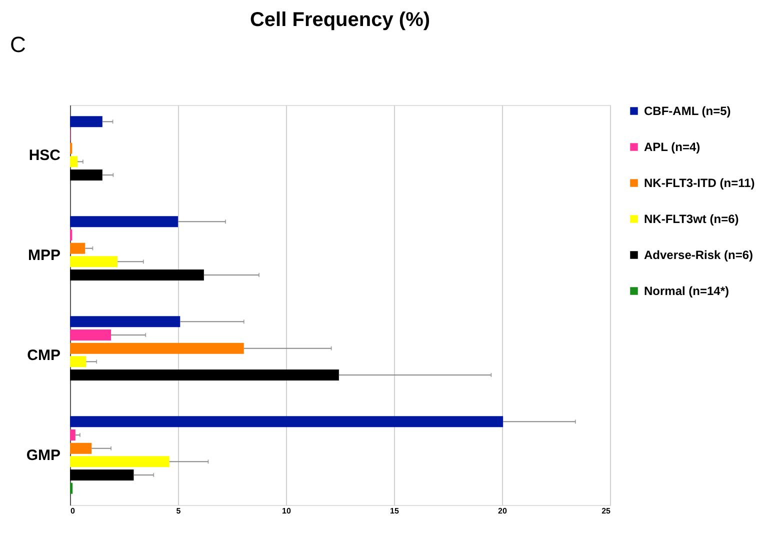 The image size is (775, 545). I want to click on y-tick-label: CMP, so click(43, 355).